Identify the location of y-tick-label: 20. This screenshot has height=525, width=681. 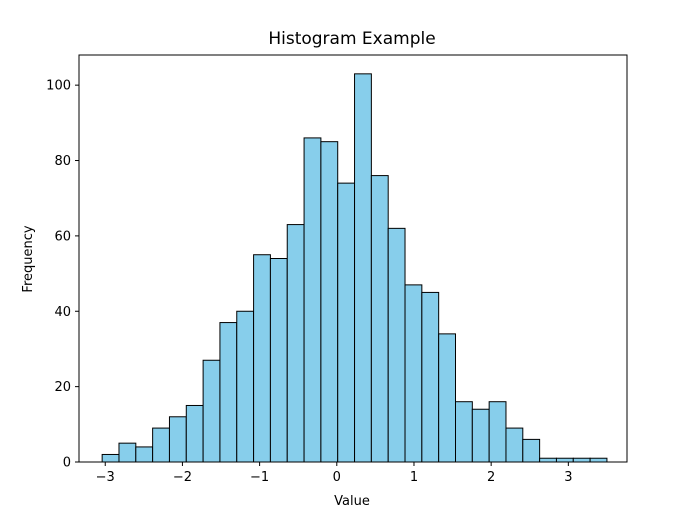
(62, 387).